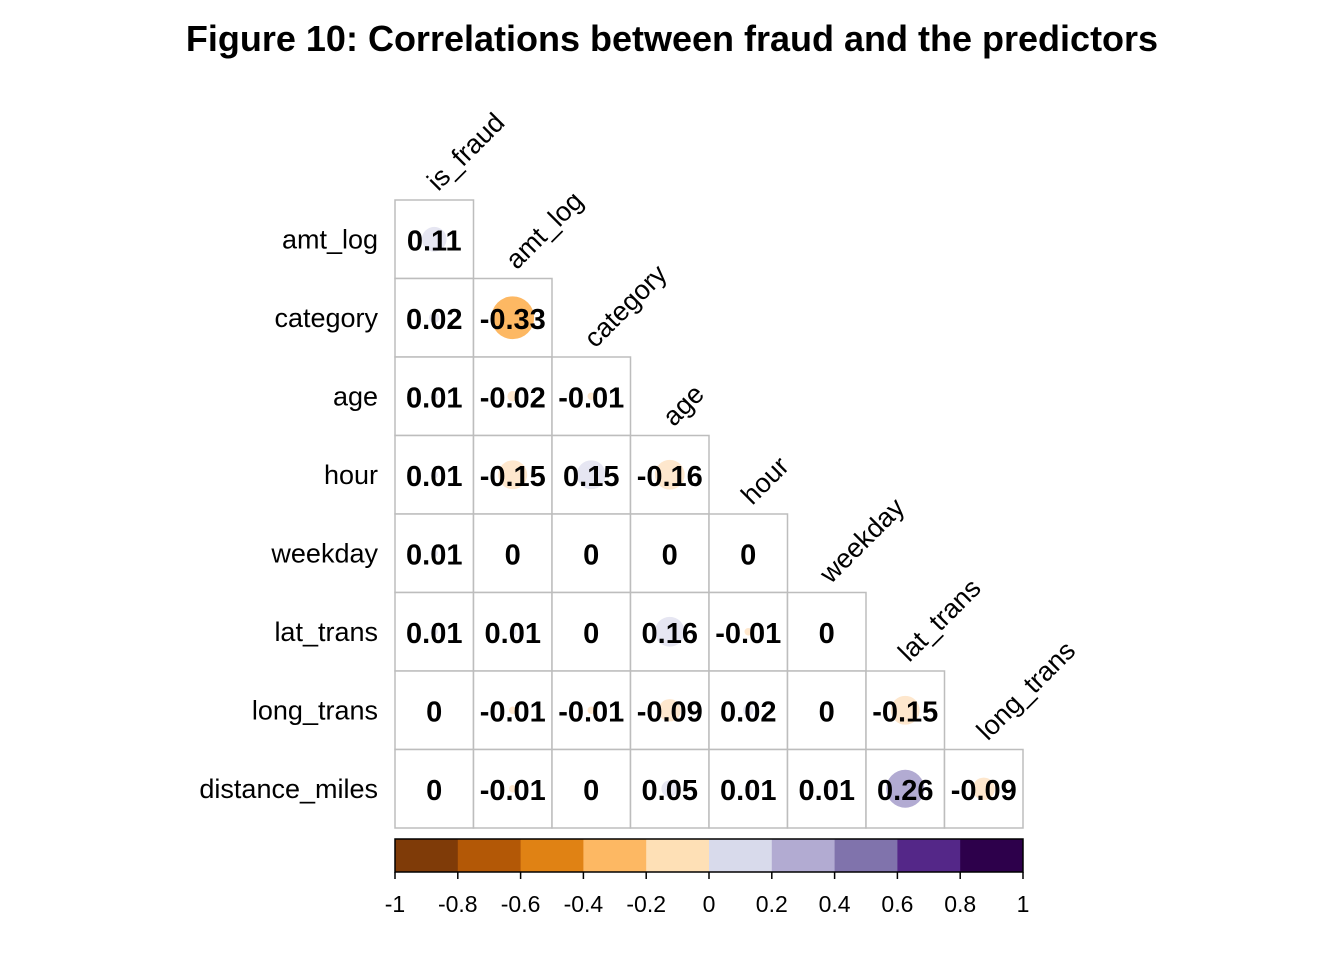 The image size is (1344, 960). What do you see at coordinates (315, 710) in the screenshot?
I see `row-label: long_trans` at bounding box center [315, 710].